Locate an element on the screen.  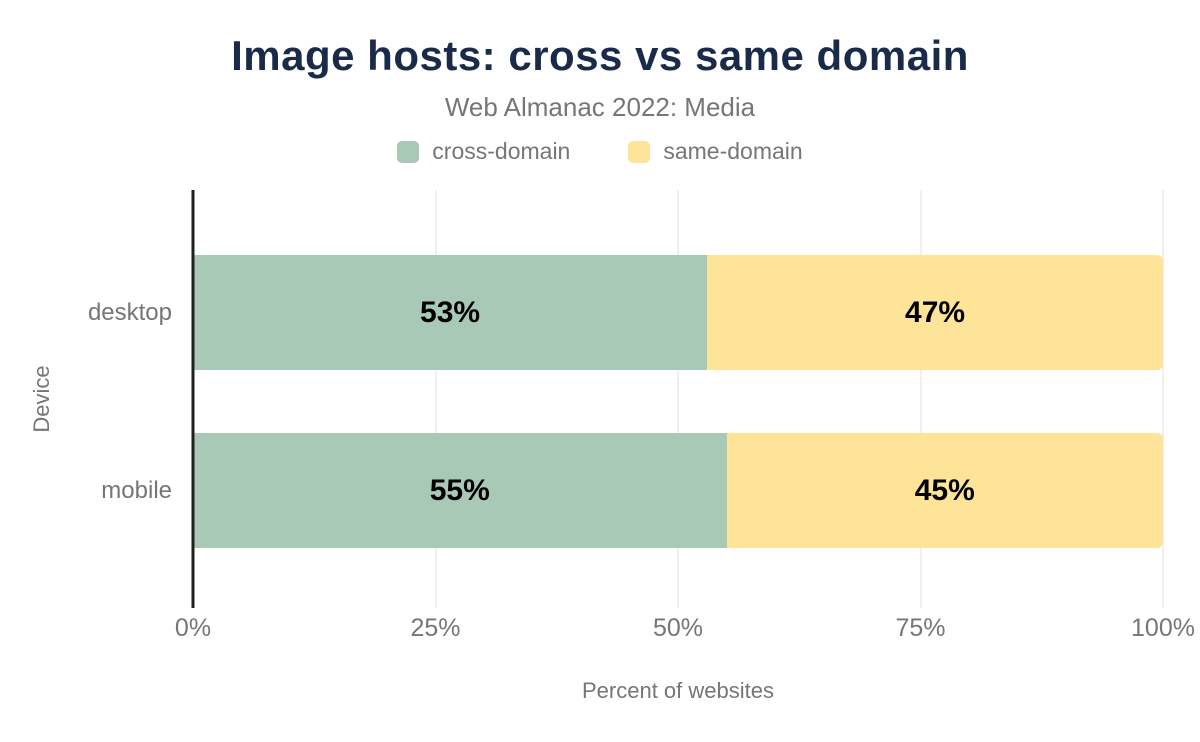
category-label-mobile: mobile is located at coordinates (136, 490).